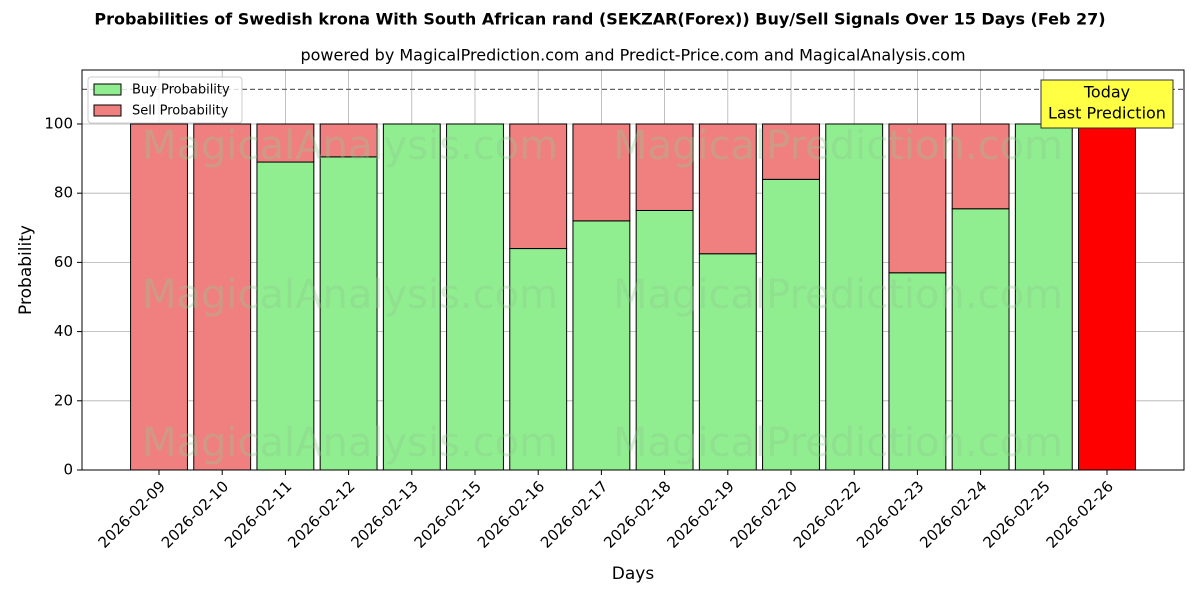  I want to click on legend-label: Sell Probability, so click(180, 111).